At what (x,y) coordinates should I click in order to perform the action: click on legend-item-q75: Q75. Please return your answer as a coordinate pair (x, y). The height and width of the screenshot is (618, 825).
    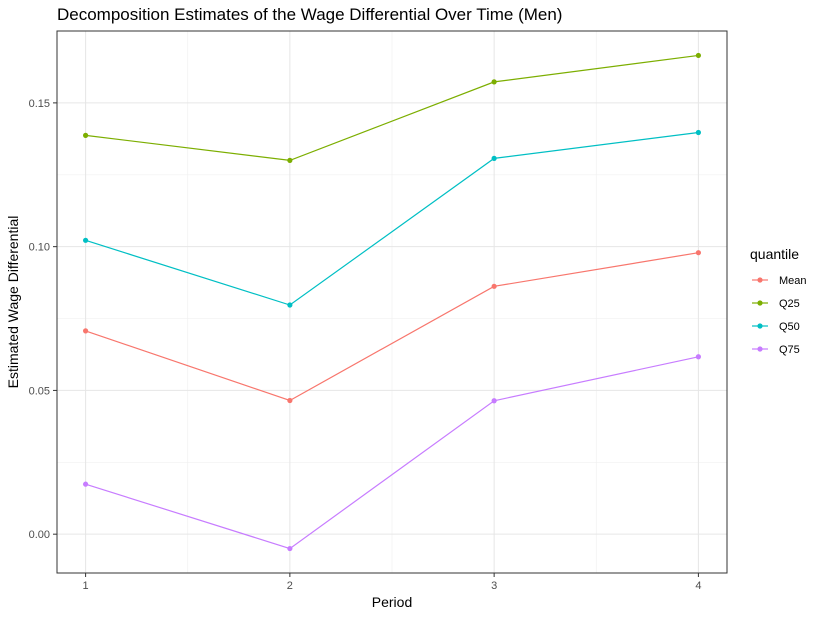
    Looking at the image, I should click on (776, 350).